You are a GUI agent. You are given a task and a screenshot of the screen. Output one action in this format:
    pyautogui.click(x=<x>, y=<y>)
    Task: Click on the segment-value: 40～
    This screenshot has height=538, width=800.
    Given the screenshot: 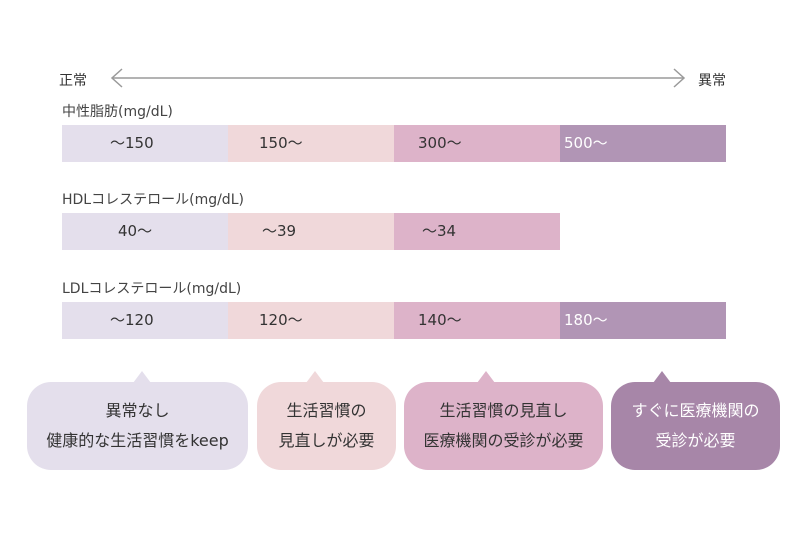 What is the action you would take?
    pyautogui.click(x=135, y=231)
    